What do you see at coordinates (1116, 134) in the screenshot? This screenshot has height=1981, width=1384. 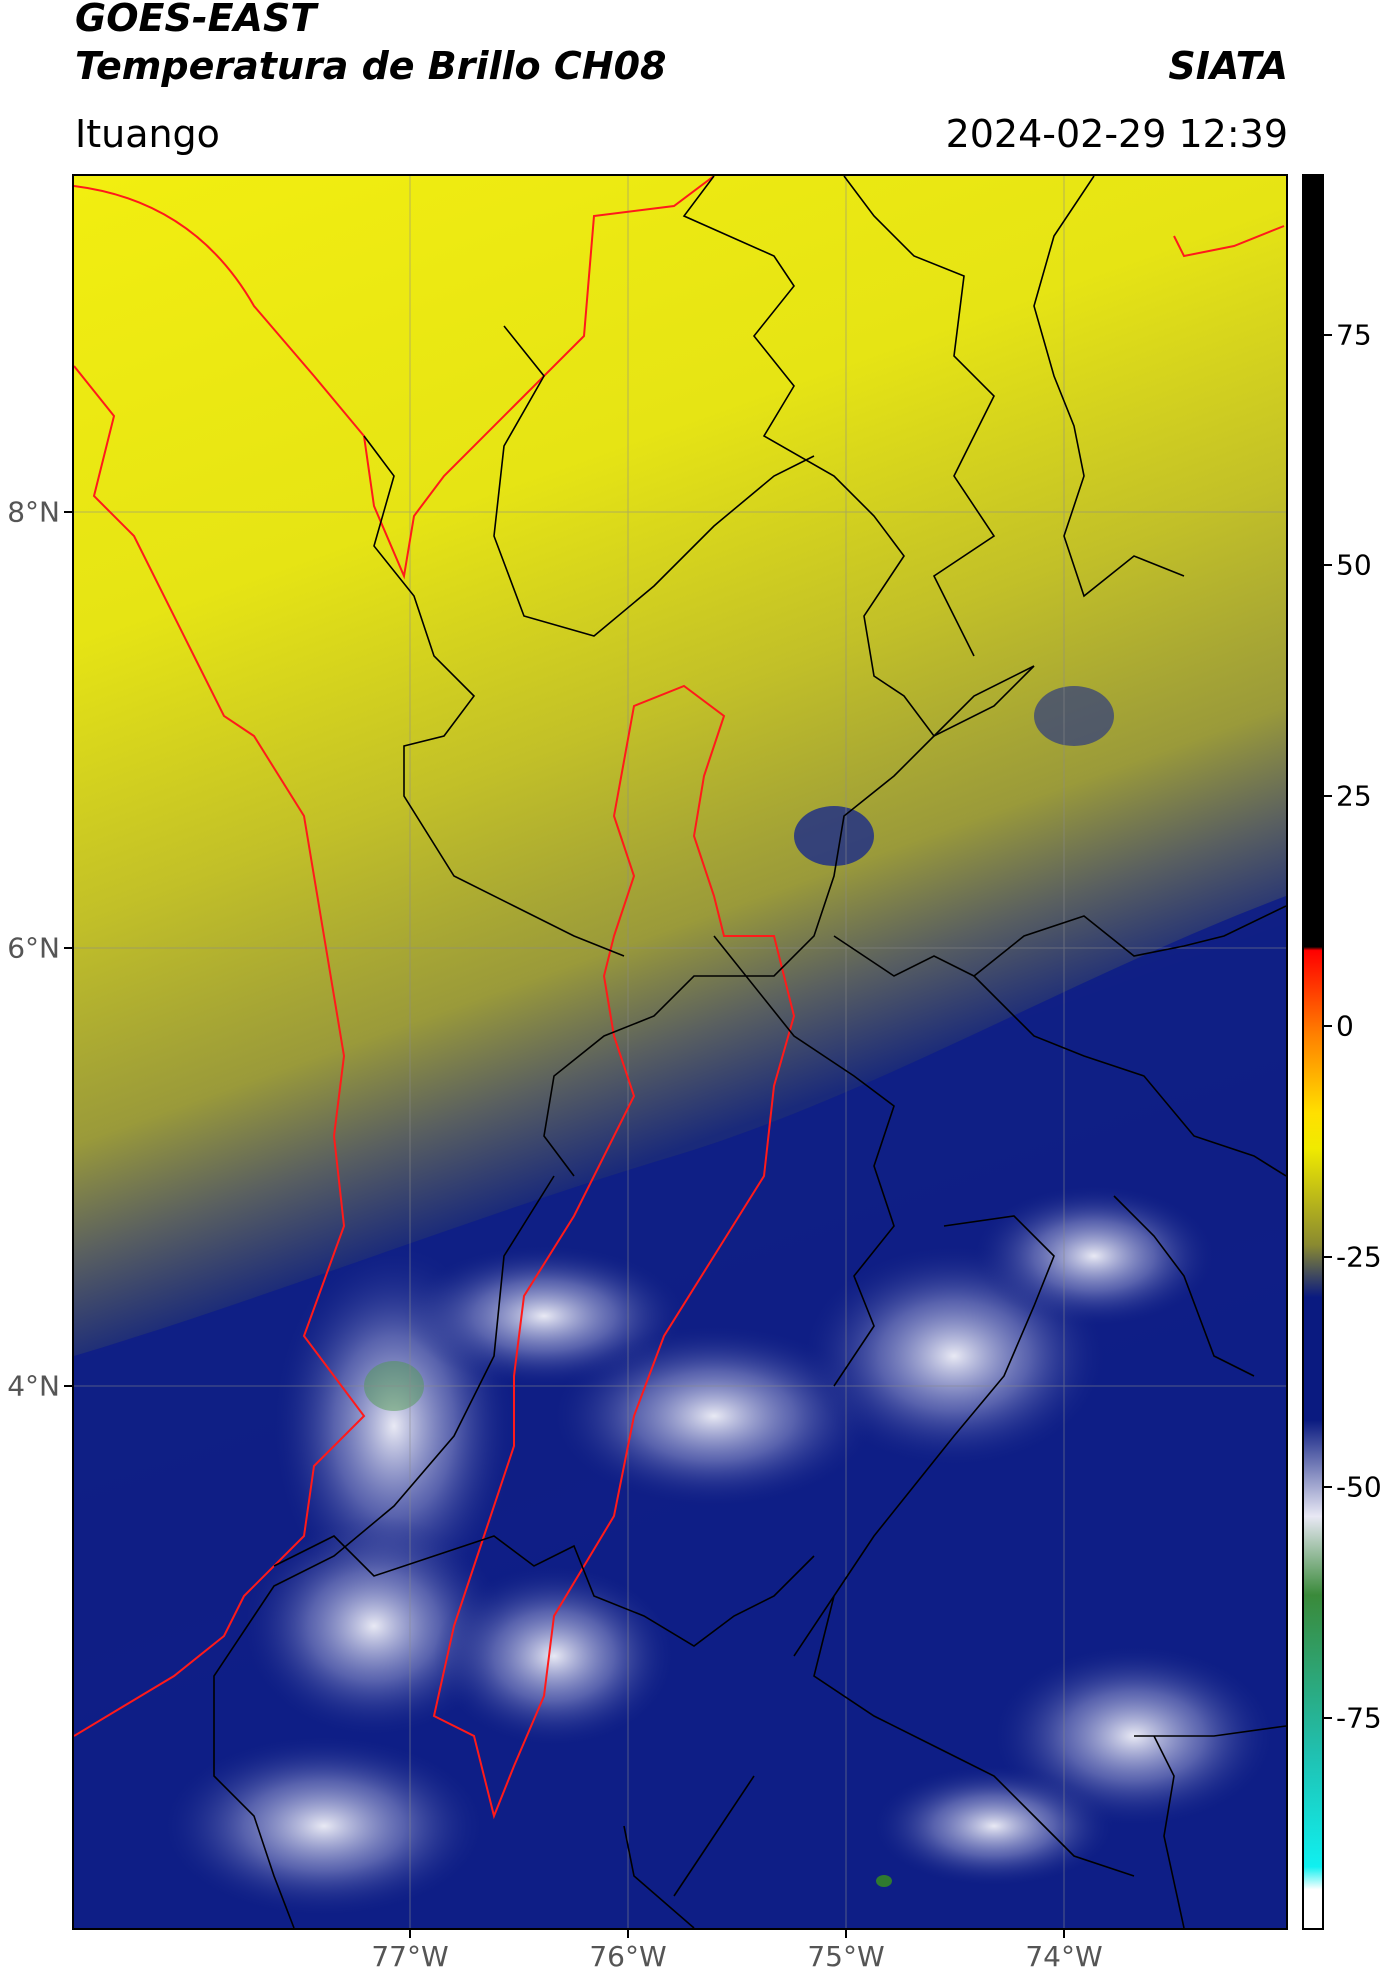 I see `timestamp-label: 2024-02-29 12:39` at bounding box center [1116, 134].